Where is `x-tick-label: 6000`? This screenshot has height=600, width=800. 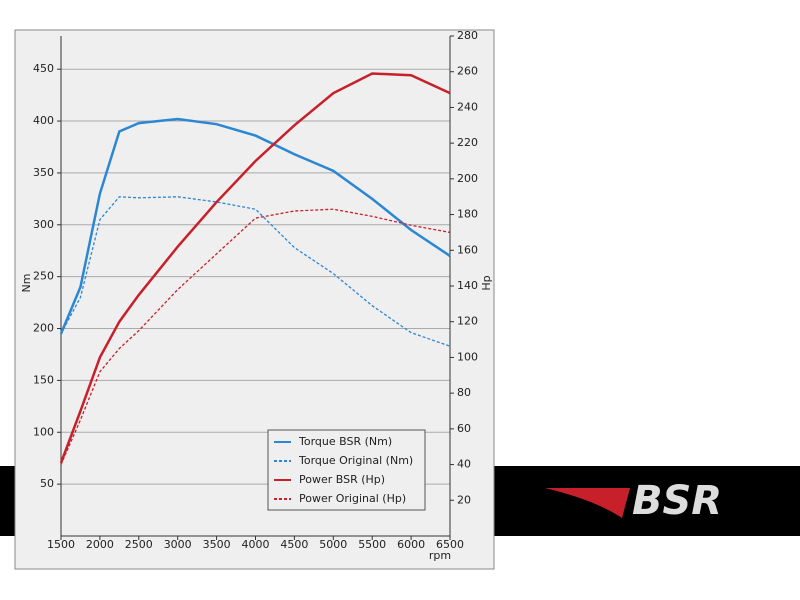
x-tick-label: 6000 is located at coordinates (411, 544).